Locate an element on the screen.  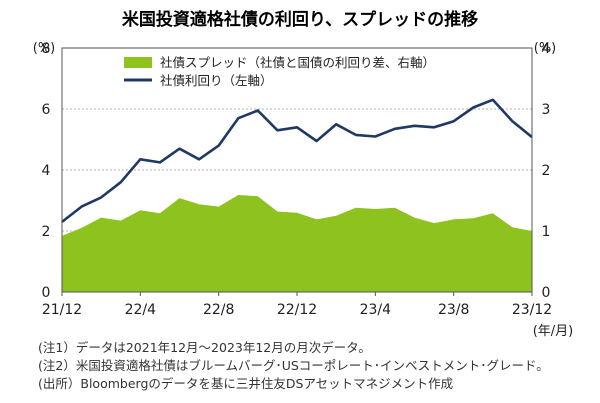
x-tick-label: 22/12 is located at coordinates (297, 310).